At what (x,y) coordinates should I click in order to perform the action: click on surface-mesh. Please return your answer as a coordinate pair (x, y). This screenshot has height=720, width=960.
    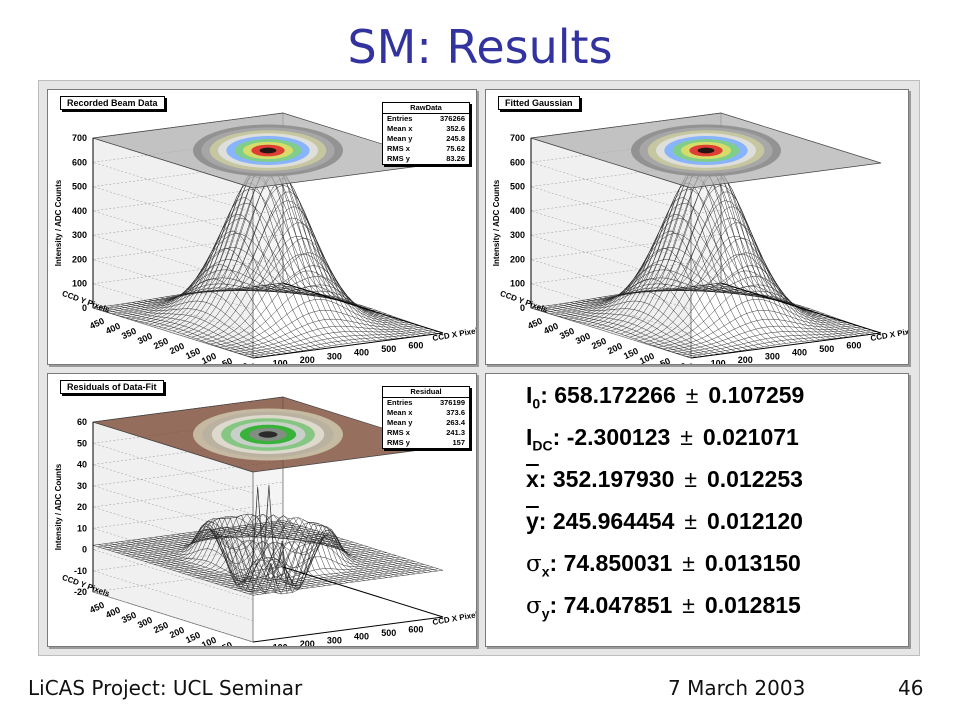
    Looking at the image, I should click on (706, 259).